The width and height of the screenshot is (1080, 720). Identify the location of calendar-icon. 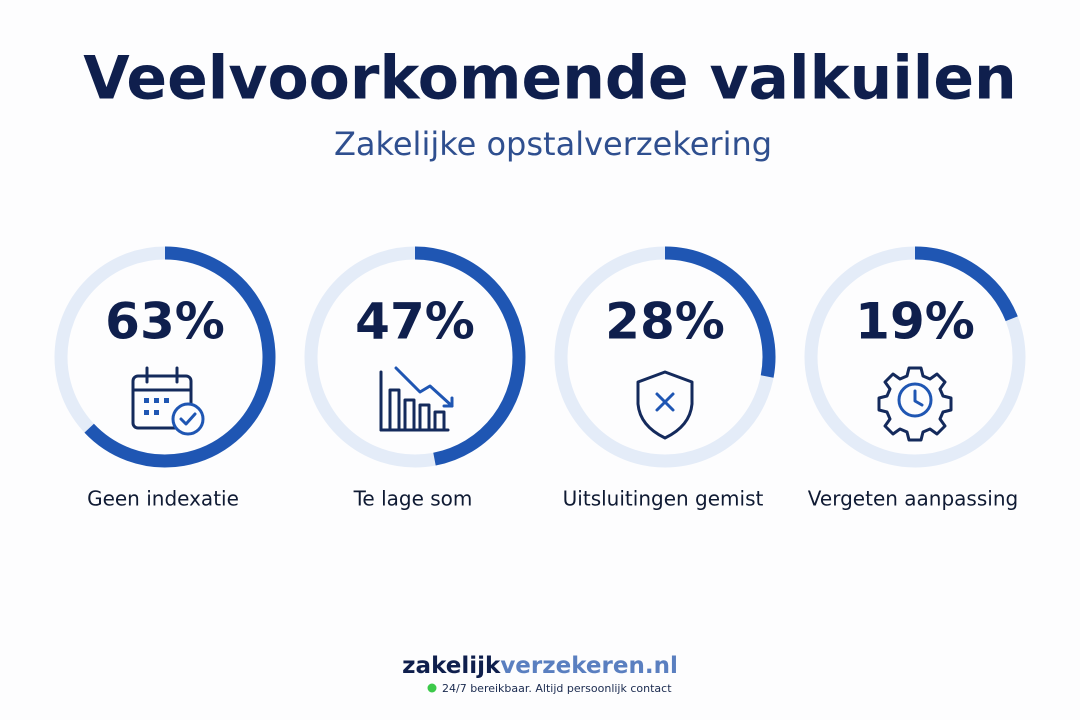
(168, 401).